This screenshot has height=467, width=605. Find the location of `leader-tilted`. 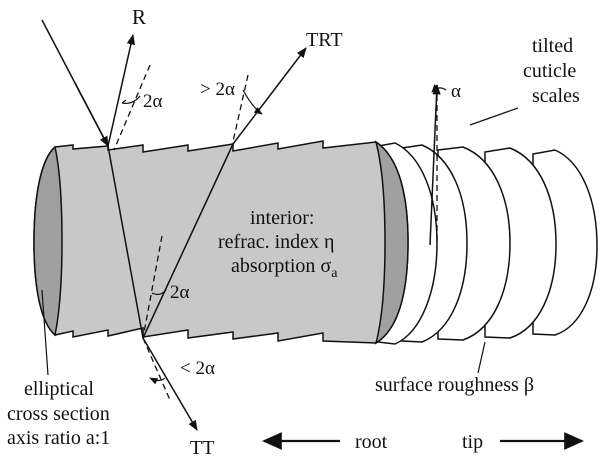

leader-tilted is located at coordinates (494, 116).